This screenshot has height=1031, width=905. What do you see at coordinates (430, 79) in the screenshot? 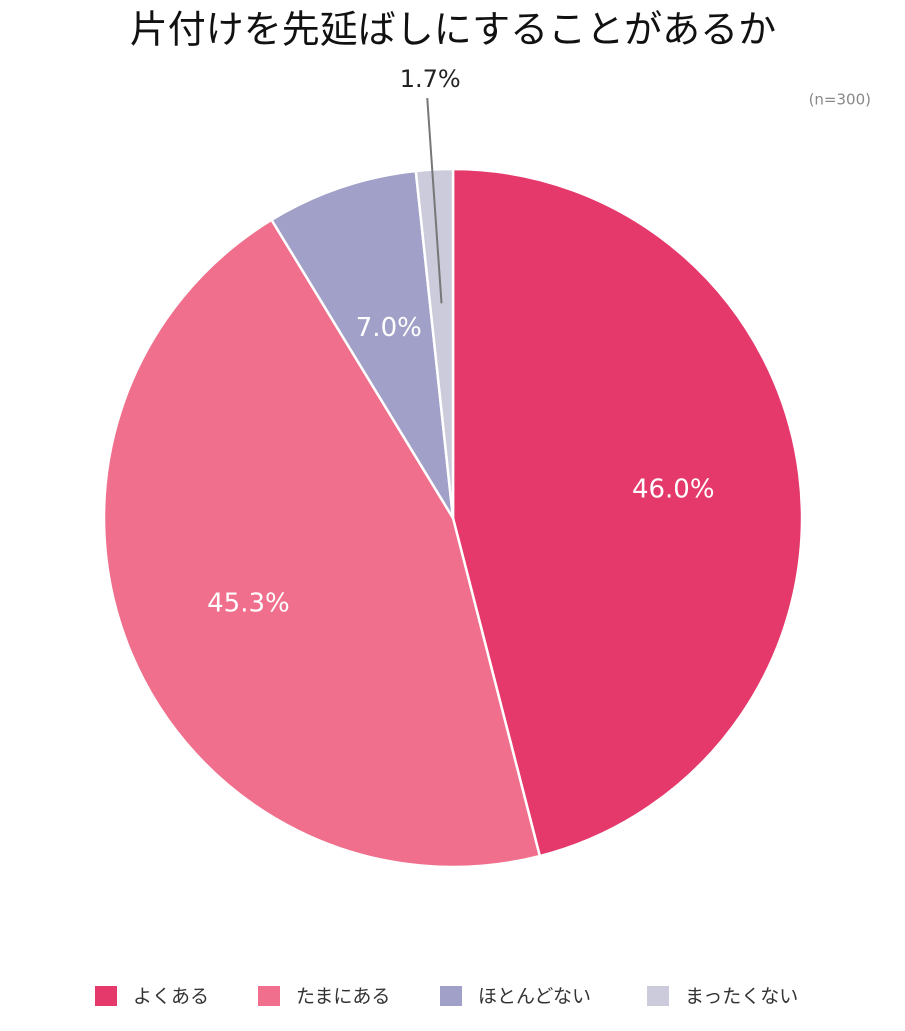
I see `data-label: 1.7%` at bounding box center [430, 79].